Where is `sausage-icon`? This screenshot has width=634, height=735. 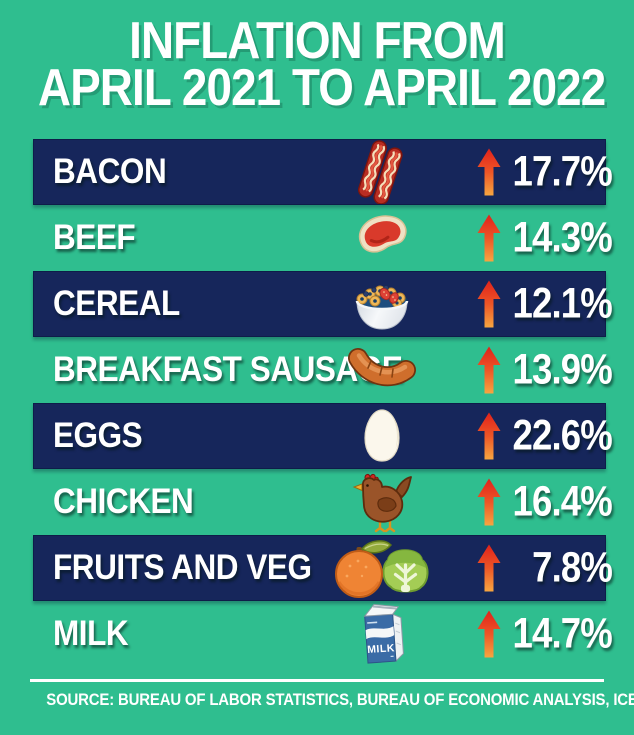
sausage-icon is located at coordinates (382, 370).